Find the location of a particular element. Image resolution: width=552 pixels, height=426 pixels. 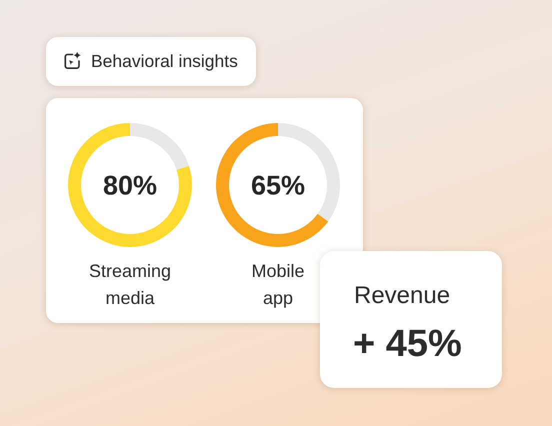

text: Revenue is located at coordinates (402, 296).